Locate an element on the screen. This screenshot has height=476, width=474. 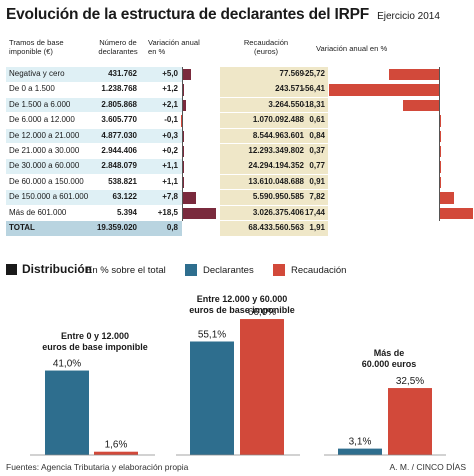
baseline-recaudacion is located at coordinates (439, 144).